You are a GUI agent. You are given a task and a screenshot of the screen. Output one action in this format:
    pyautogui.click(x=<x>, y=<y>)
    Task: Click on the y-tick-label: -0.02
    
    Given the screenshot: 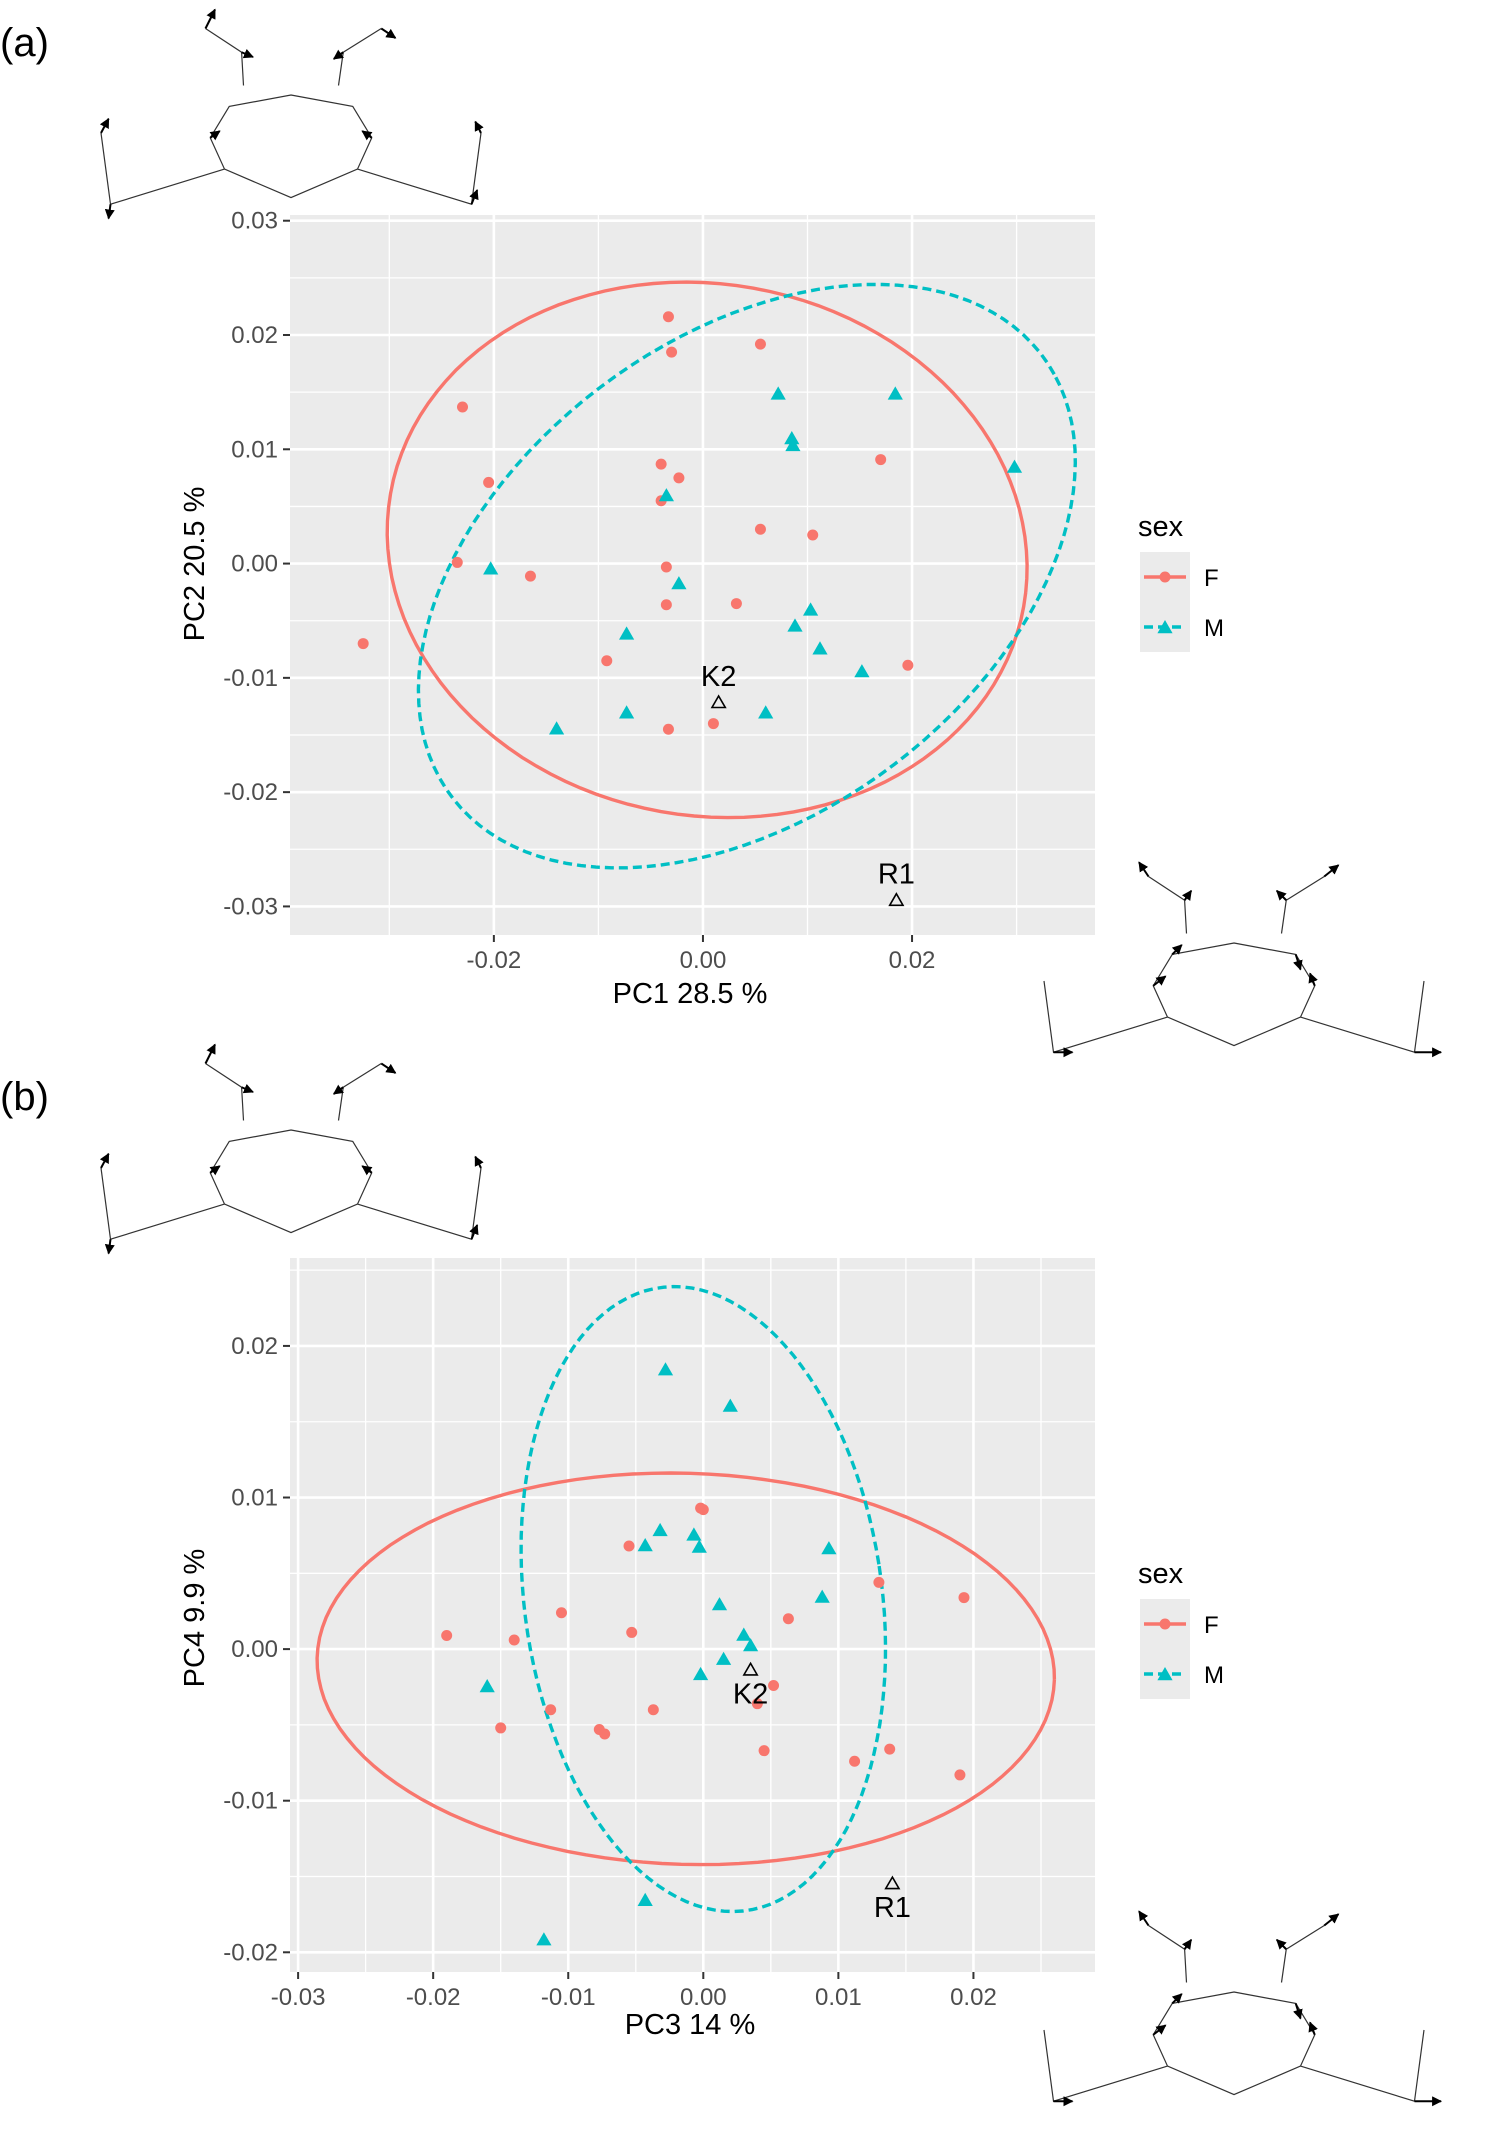 What is the action you would take?
    pyautogui.click(x=250, y=1952)
    